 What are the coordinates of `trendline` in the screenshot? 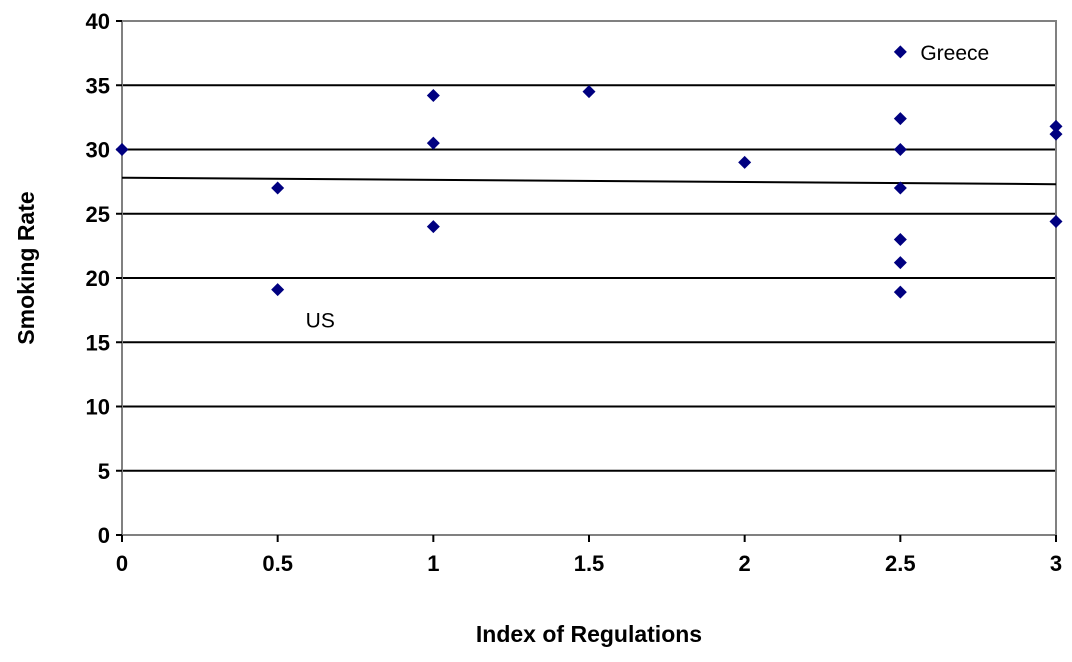 It's located at (589, 181).